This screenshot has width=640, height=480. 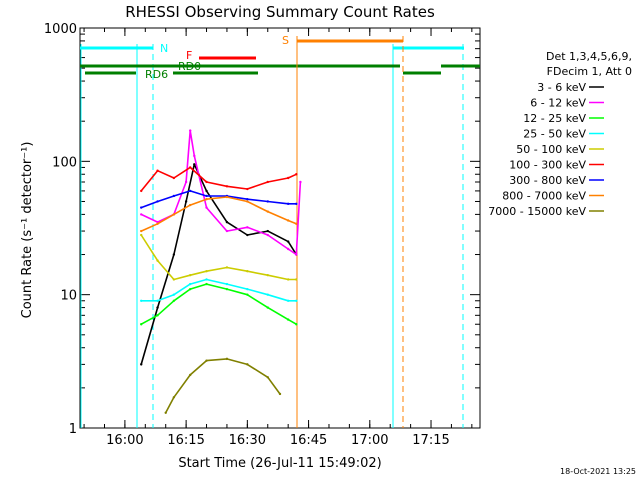 What do you see at coordinates (189, 55) in the screenshot?
I see `flag-label-f: F` at bounding box center [189, 55].